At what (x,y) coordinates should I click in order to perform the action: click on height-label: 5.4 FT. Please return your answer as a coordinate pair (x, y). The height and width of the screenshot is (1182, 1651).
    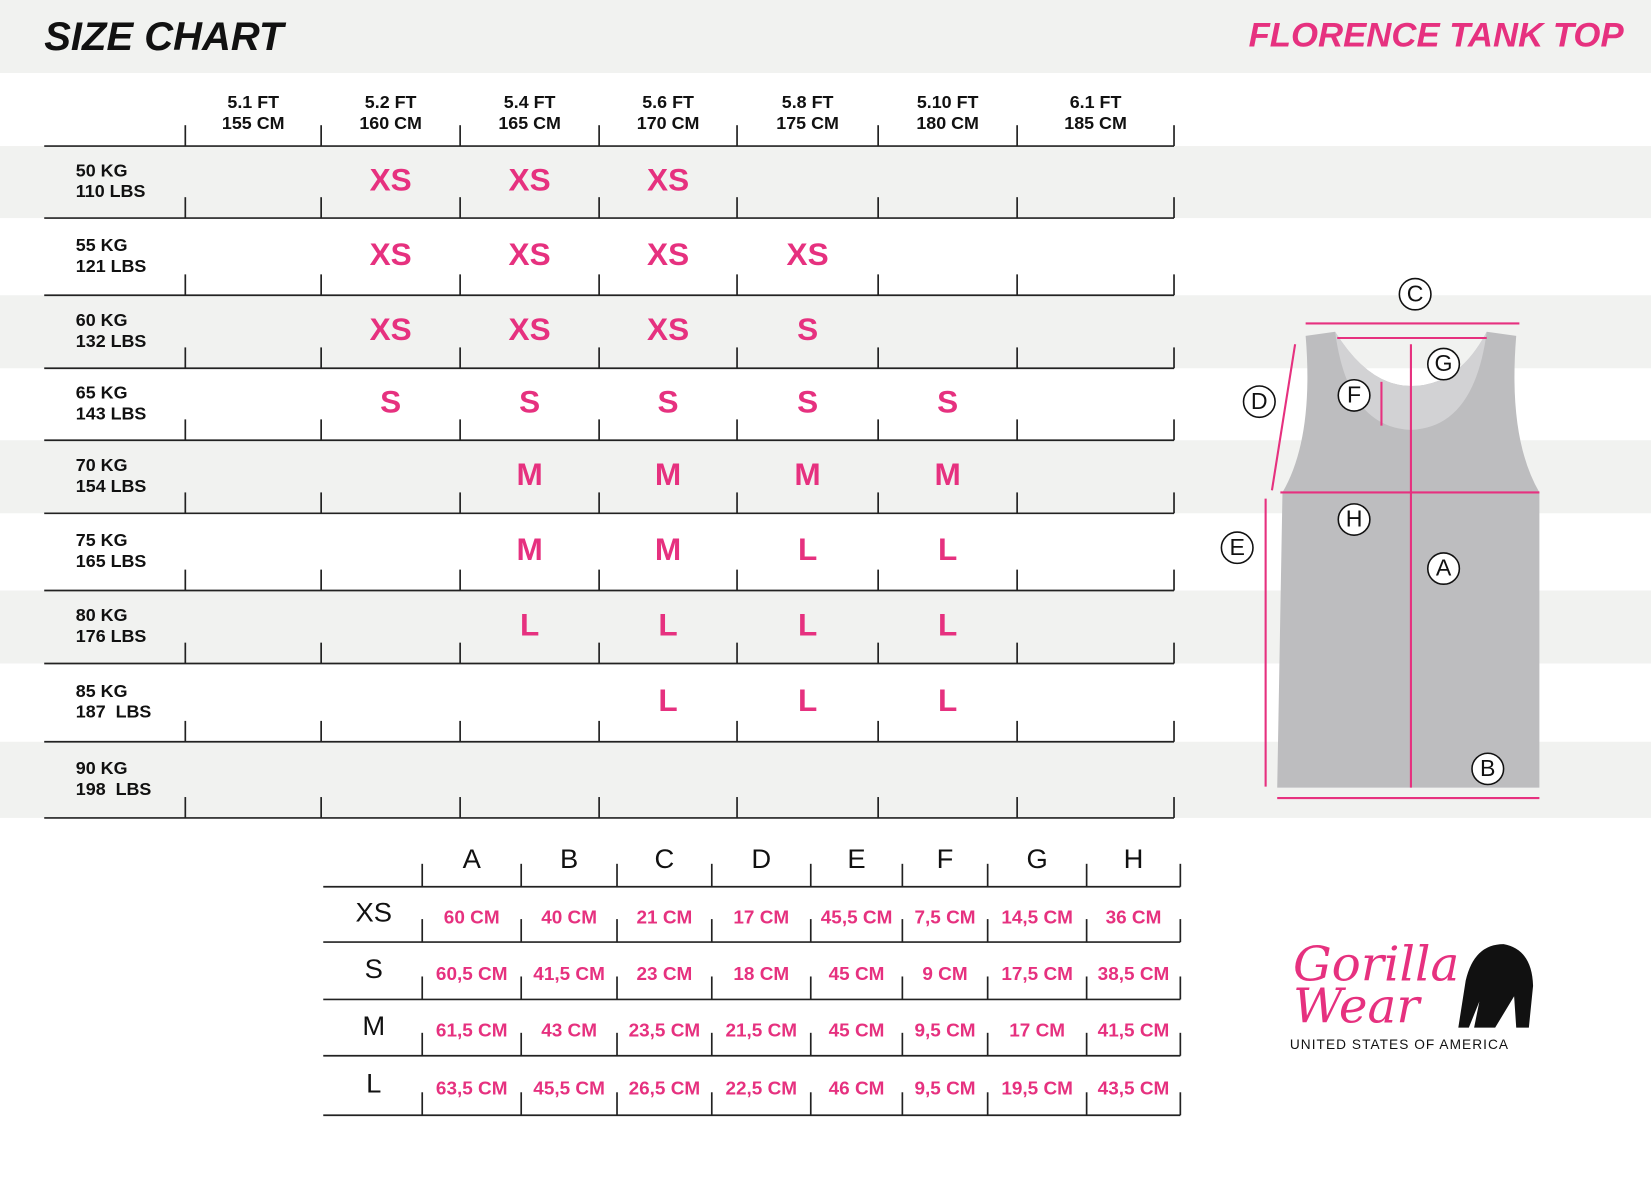
    Looking at the image, I should click on (530, 102).